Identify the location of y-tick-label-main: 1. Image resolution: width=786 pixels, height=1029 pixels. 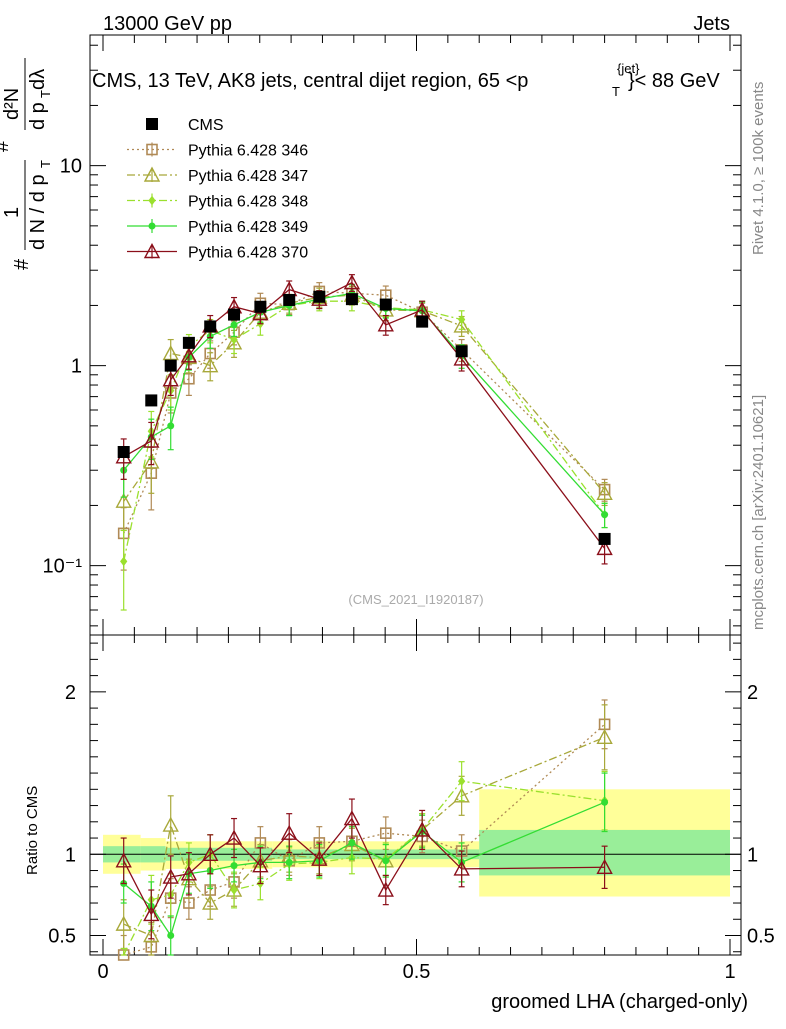
(76, 367).